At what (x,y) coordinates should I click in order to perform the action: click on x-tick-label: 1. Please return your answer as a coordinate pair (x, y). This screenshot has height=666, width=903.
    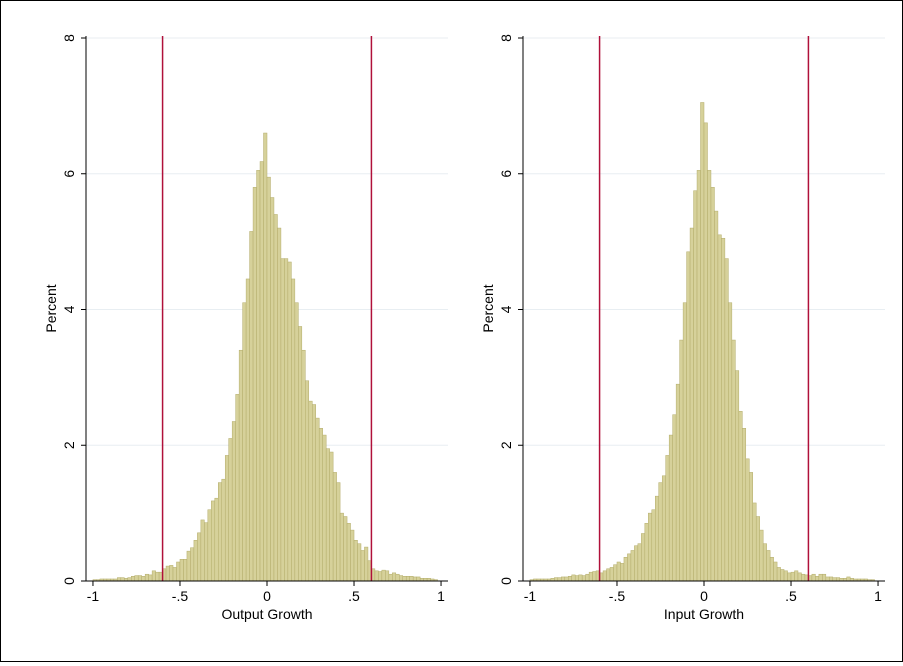
    Looking at the image, I should click on (878, 596).